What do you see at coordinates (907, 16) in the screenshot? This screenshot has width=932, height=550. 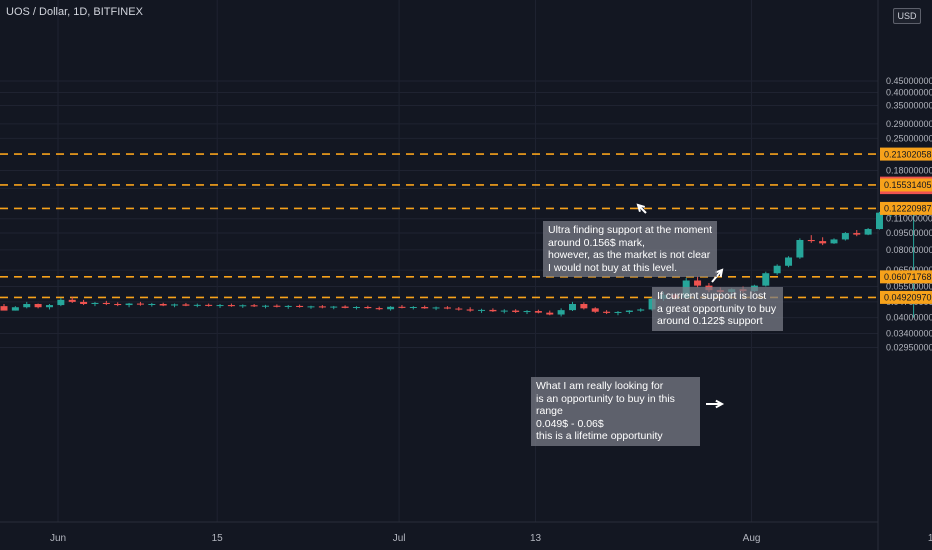 I see `currency-button: USD` at bounding box center [907, 16].